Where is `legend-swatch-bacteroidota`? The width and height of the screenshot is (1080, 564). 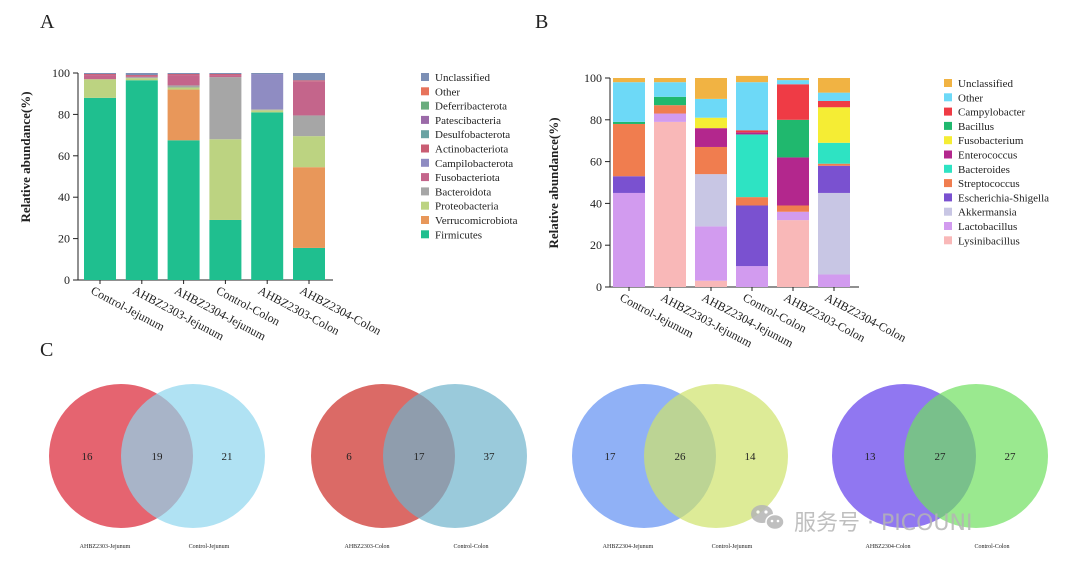 legend-swatch-bacteroidota is located at coordinates (425, 191).